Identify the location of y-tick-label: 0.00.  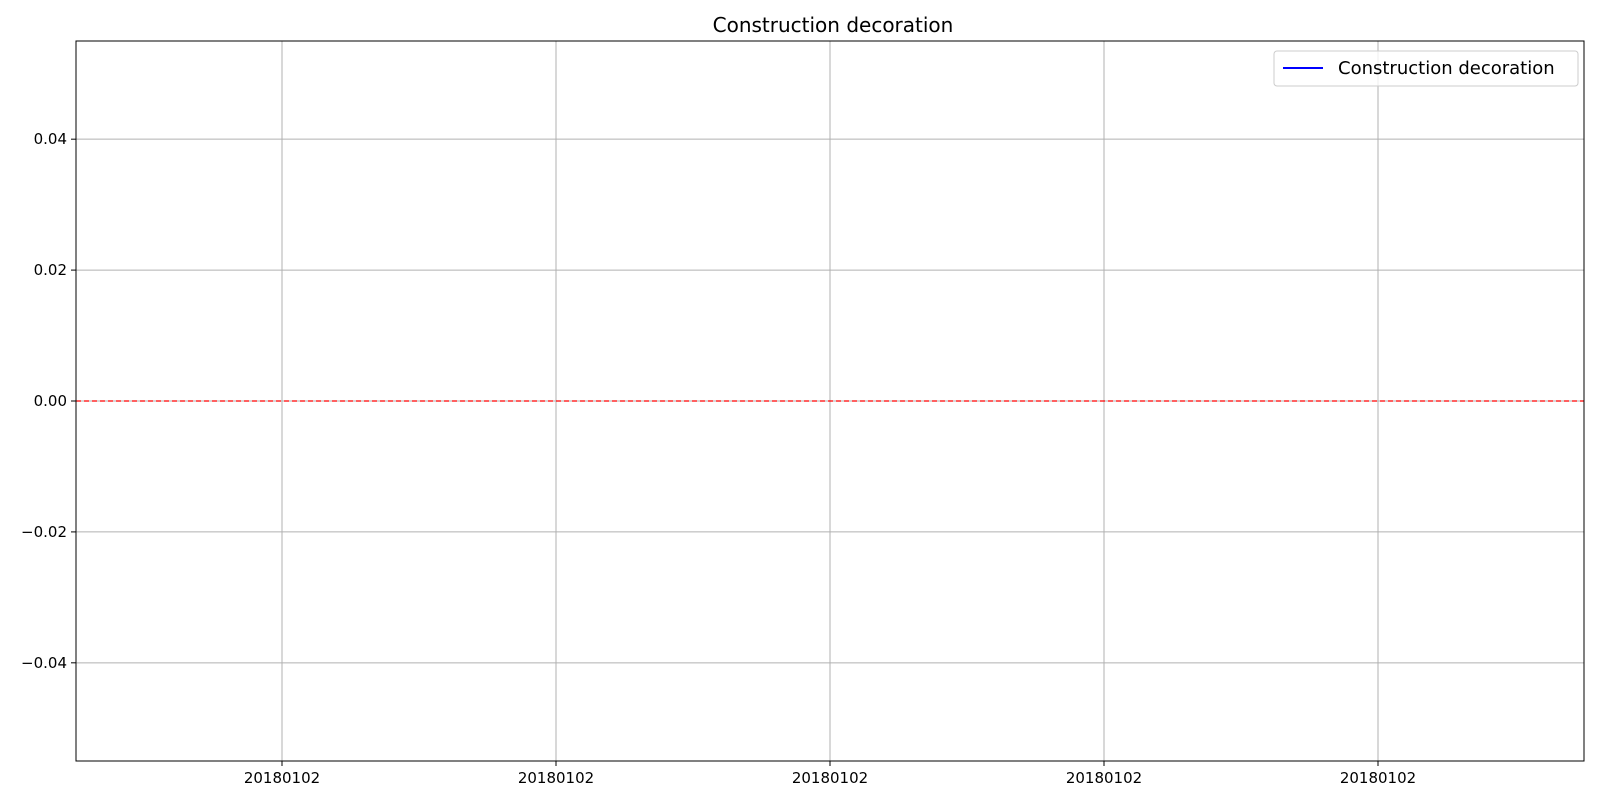
(50, 401).